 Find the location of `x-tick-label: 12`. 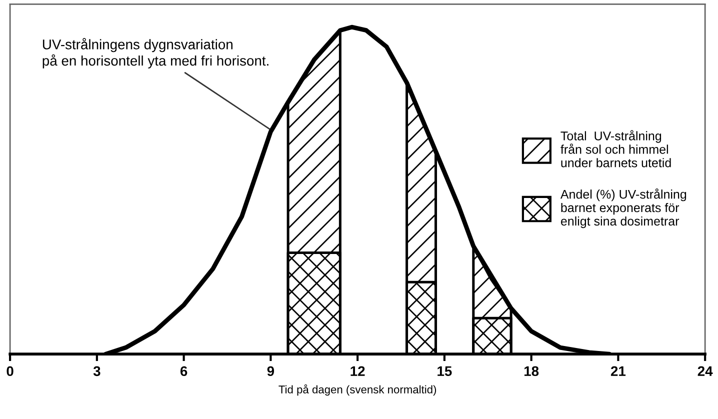

x-tick-label: 12 is located at coordinates (357, 371).